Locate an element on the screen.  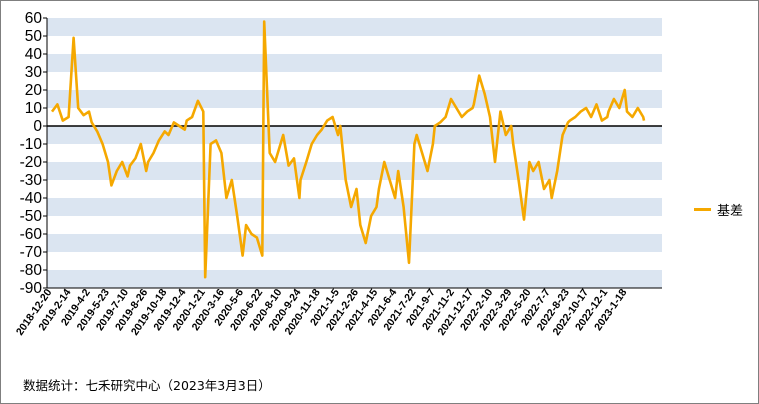
y-tick-label: -90 is located at coordinates (31, 288).